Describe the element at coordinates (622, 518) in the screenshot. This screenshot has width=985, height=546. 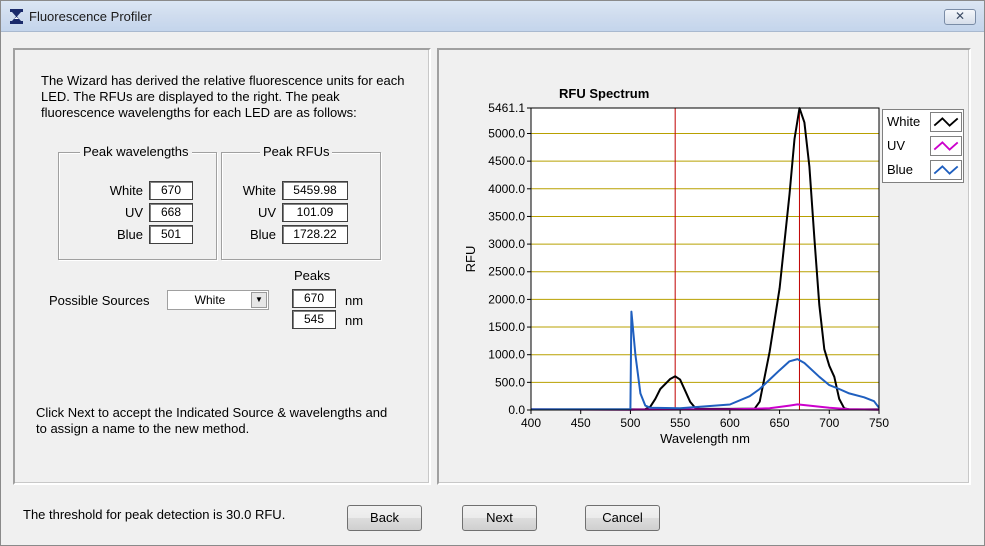
I see `cancel-button: Cancel` at that location.